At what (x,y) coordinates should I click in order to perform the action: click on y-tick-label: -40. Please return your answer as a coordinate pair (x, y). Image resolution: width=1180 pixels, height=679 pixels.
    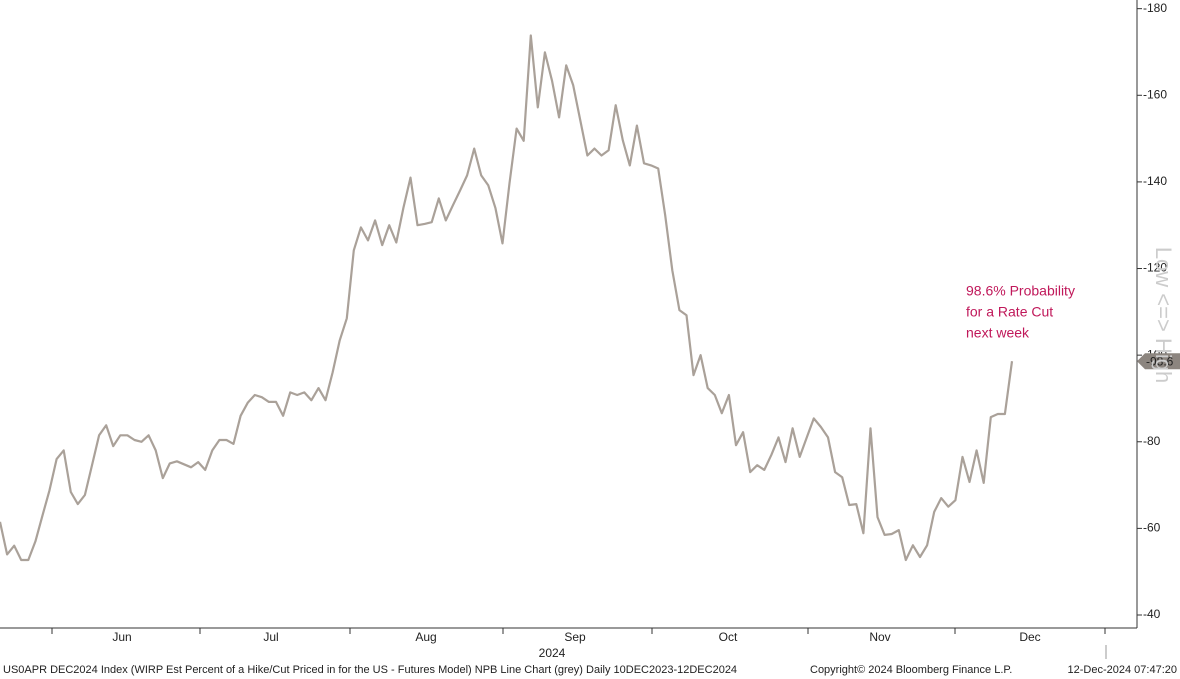
    Looking at the image, I should click on (1152, 614).